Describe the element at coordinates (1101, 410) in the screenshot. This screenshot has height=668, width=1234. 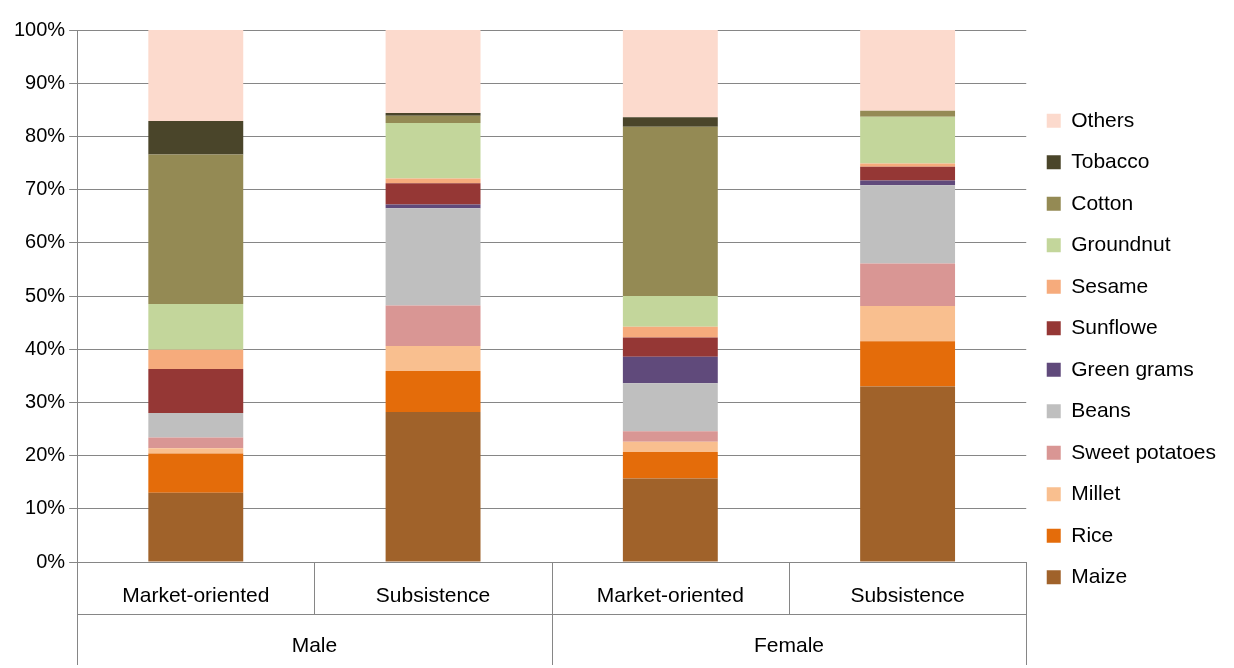
I see `legend-label: Beans` at that location.